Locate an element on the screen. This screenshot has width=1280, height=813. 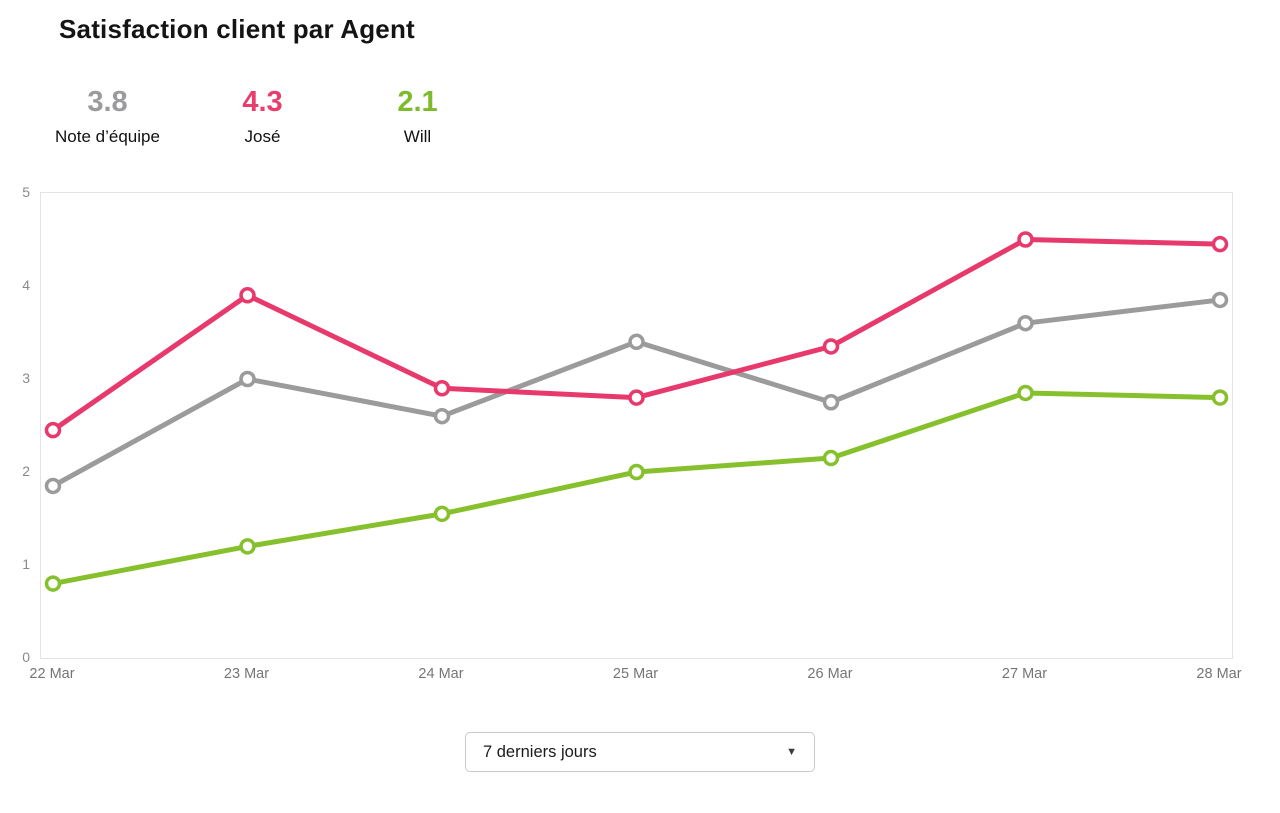
y-tick-label: 1 is located at coordinates (26, 564).